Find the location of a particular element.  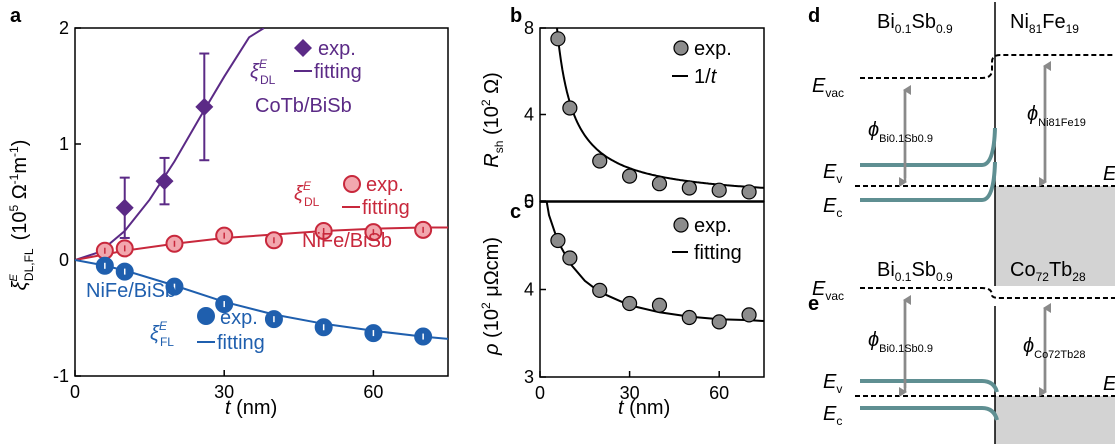

c-xtick-label: 60 is located at coordinates (719, 393).